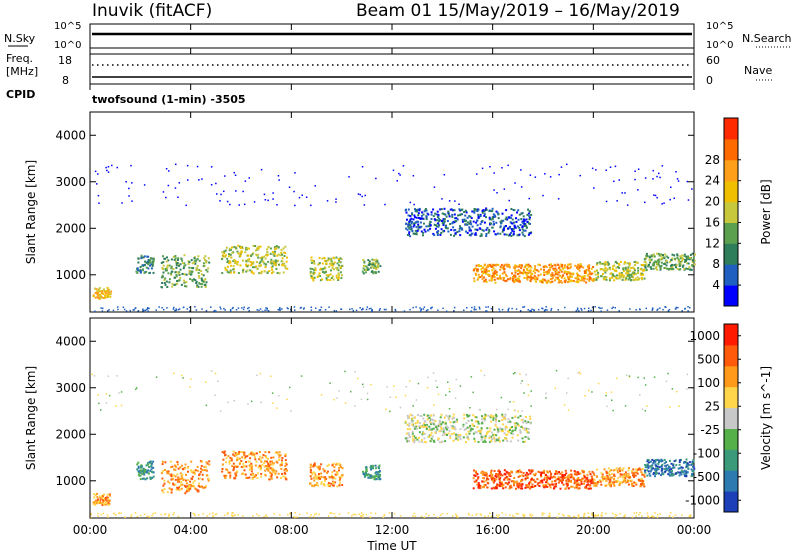 The width and height of the screenshot is (800, 554). Describe the element at coordinates (766, 211) in the screenshot. I see `power-colorbar-label: Power [dB]` at that location.